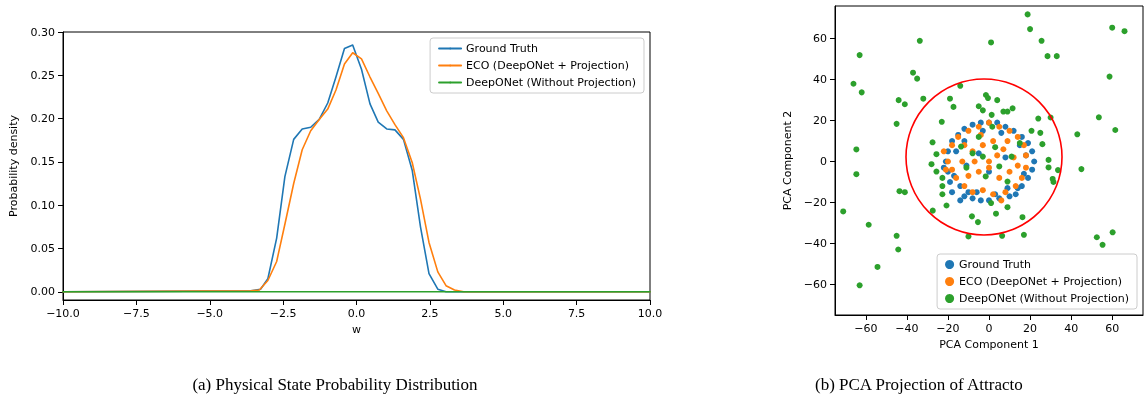 The width and height of the screenshot is (1145, 402). What do you see at coordinates (820, 39) in the screenshot?
I see `y-tick-label: 60` at bounding box center [820, 39].